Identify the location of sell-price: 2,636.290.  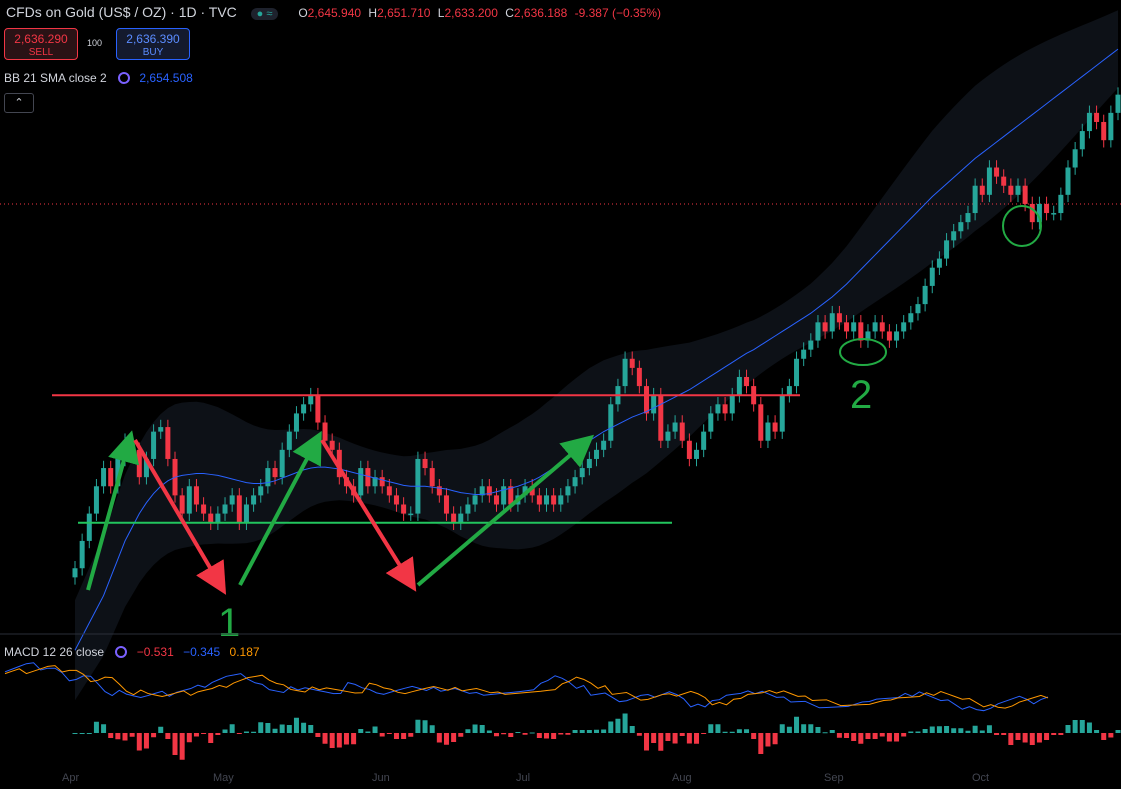
(41, 39).